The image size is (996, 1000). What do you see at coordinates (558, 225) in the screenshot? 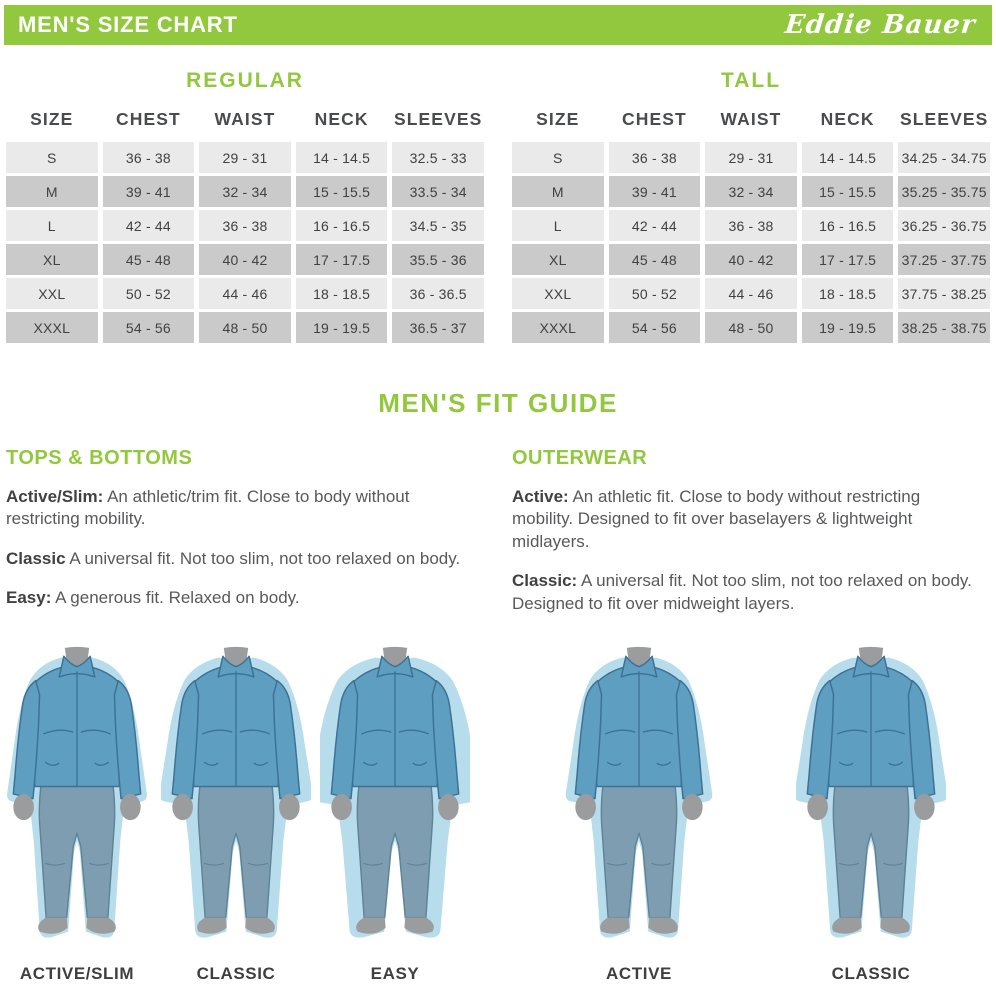
I see `table-cell: L` at bounding box center [558, 225].